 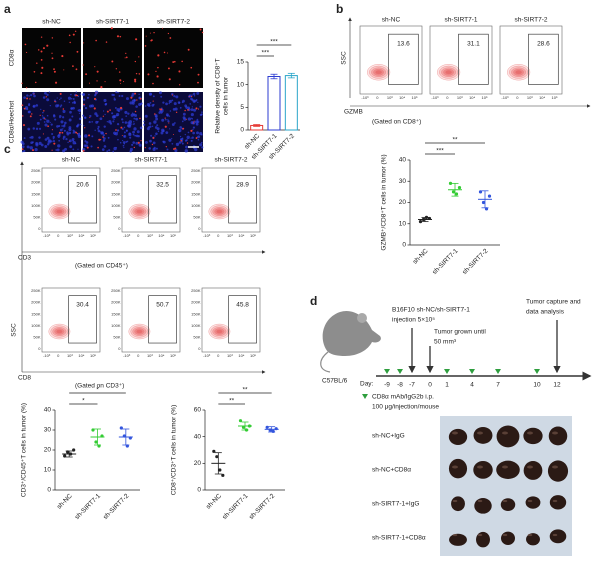 I want to click on day-tick: 4, so click(x=472, y=385).